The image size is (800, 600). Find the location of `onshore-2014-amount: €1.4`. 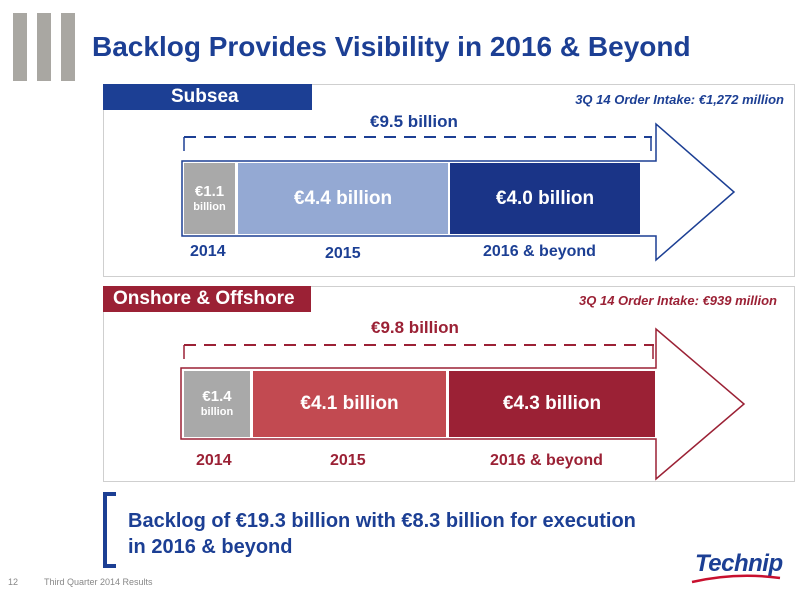

onshore-2014-amount: €1.4 is located at coordinates (217, 396).